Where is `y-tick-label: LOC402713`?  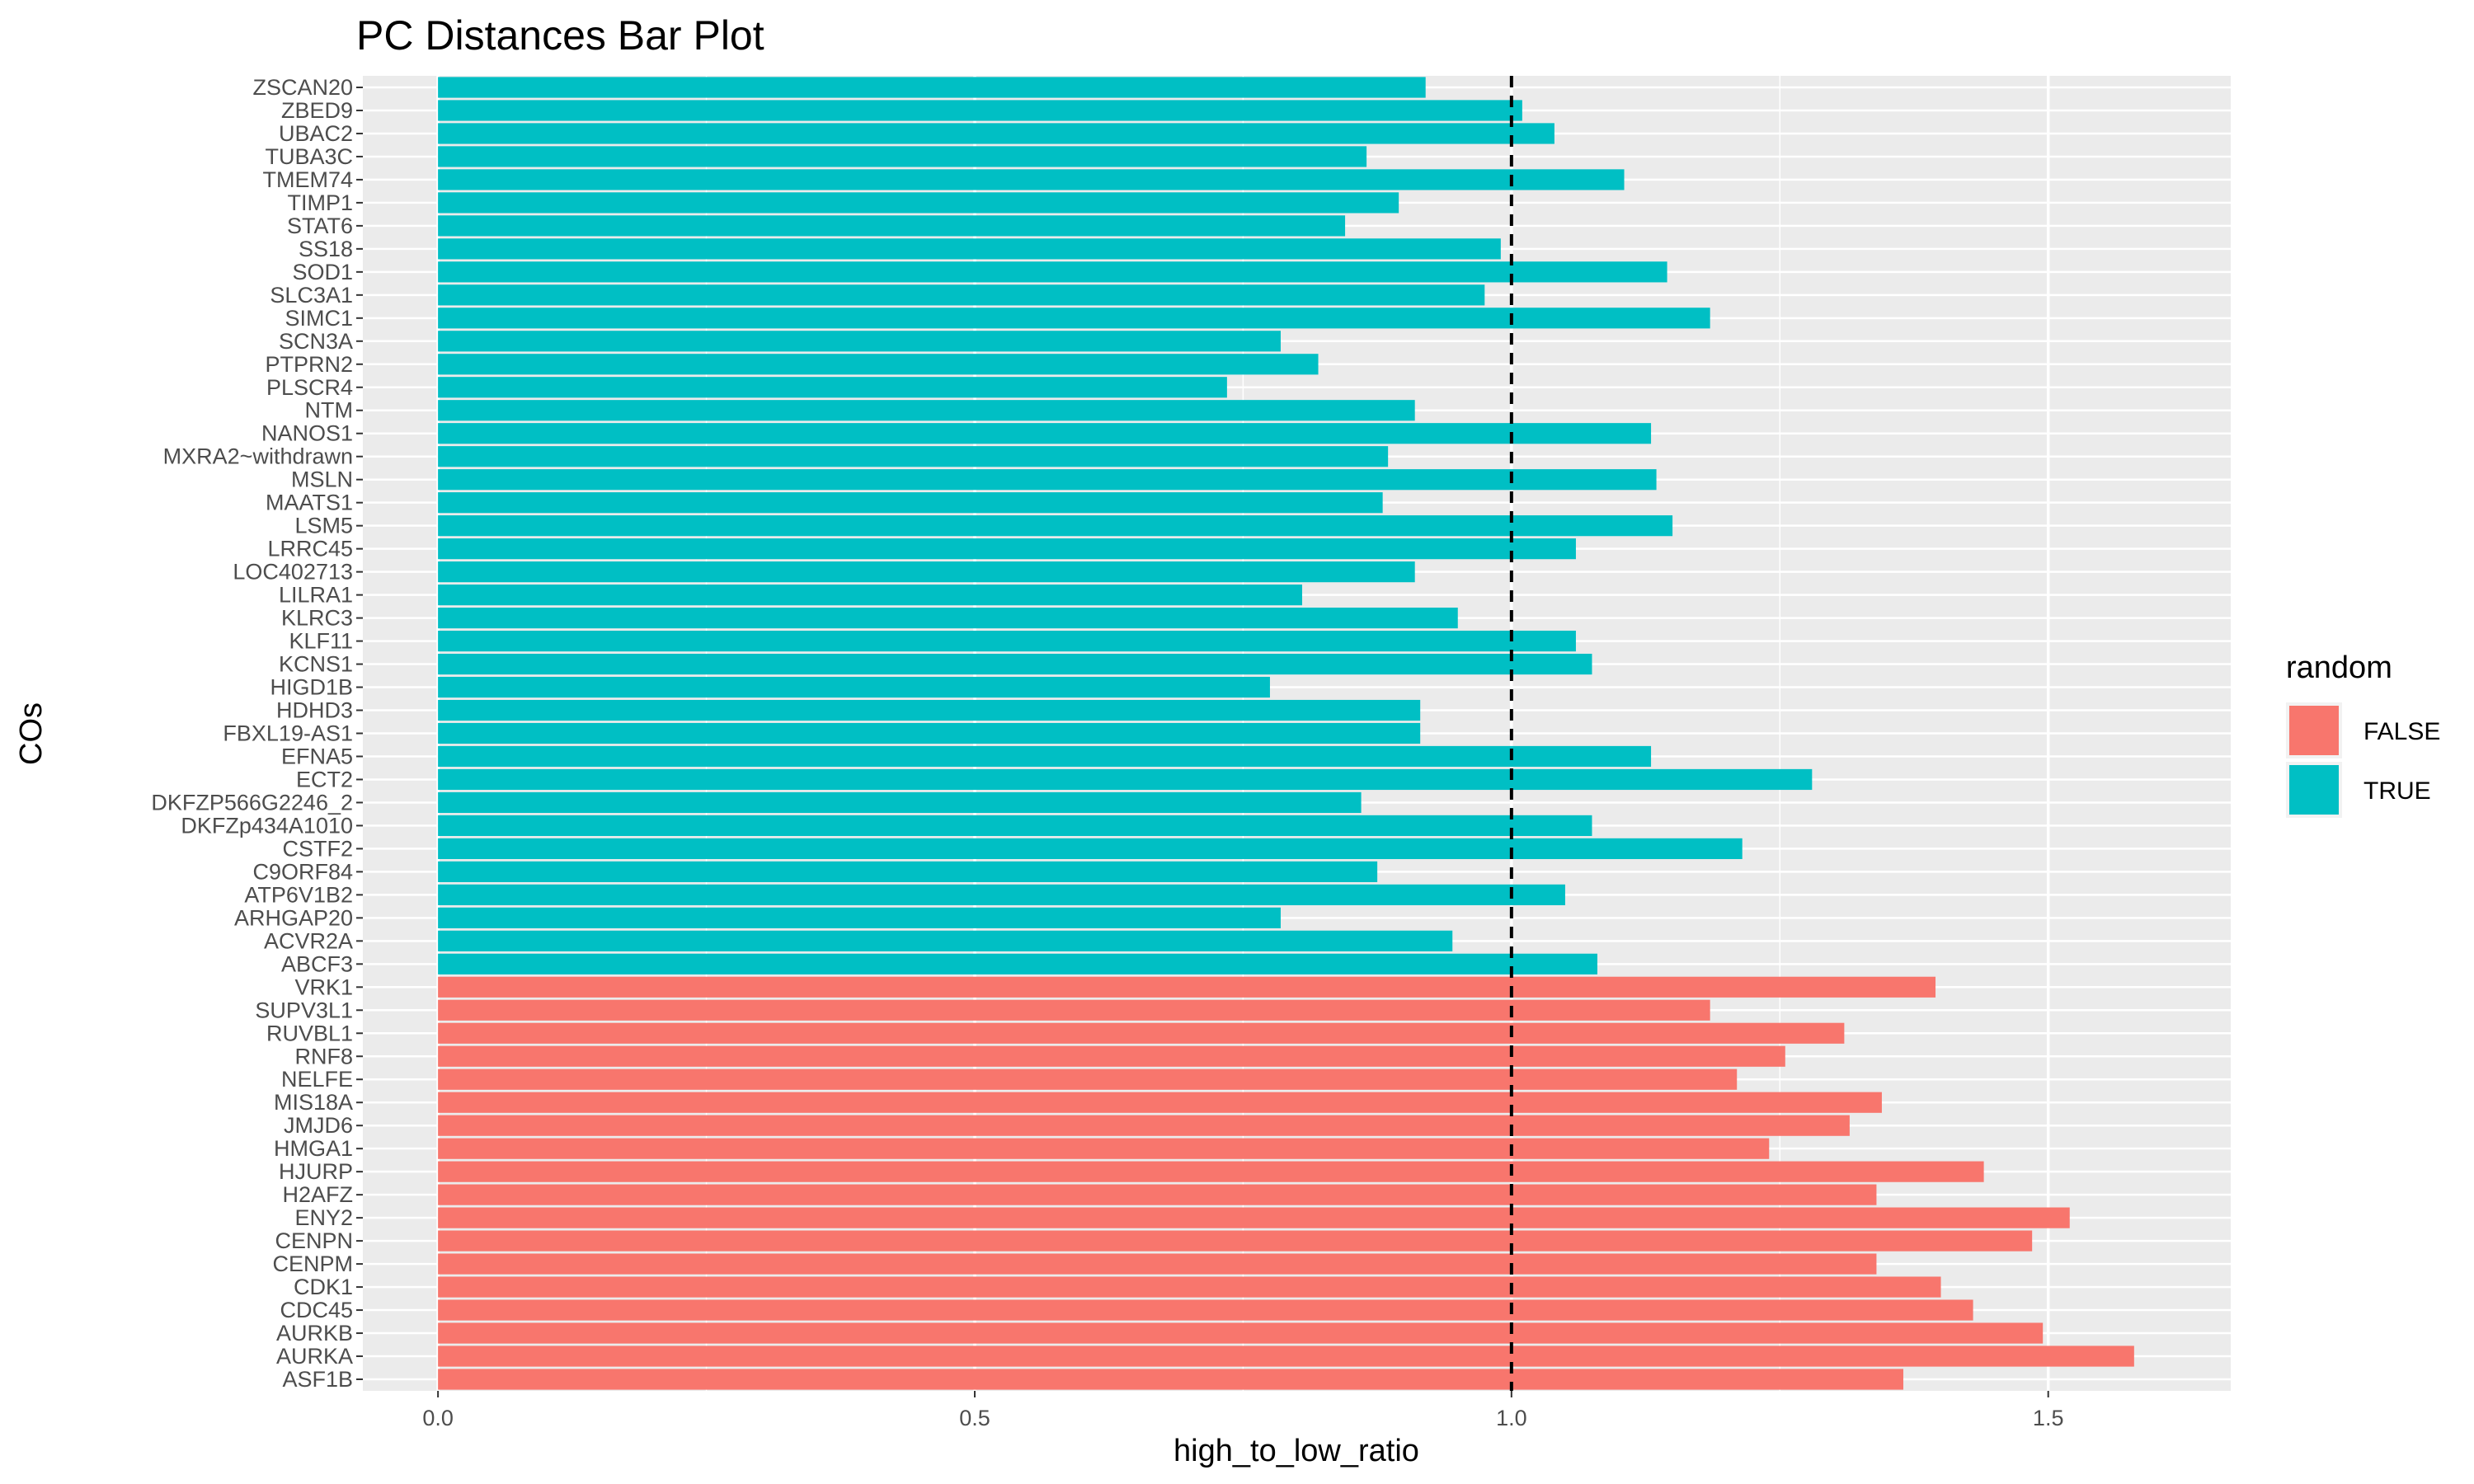 y-tick-label: LOC402713 is located at coordinates (293, 572).